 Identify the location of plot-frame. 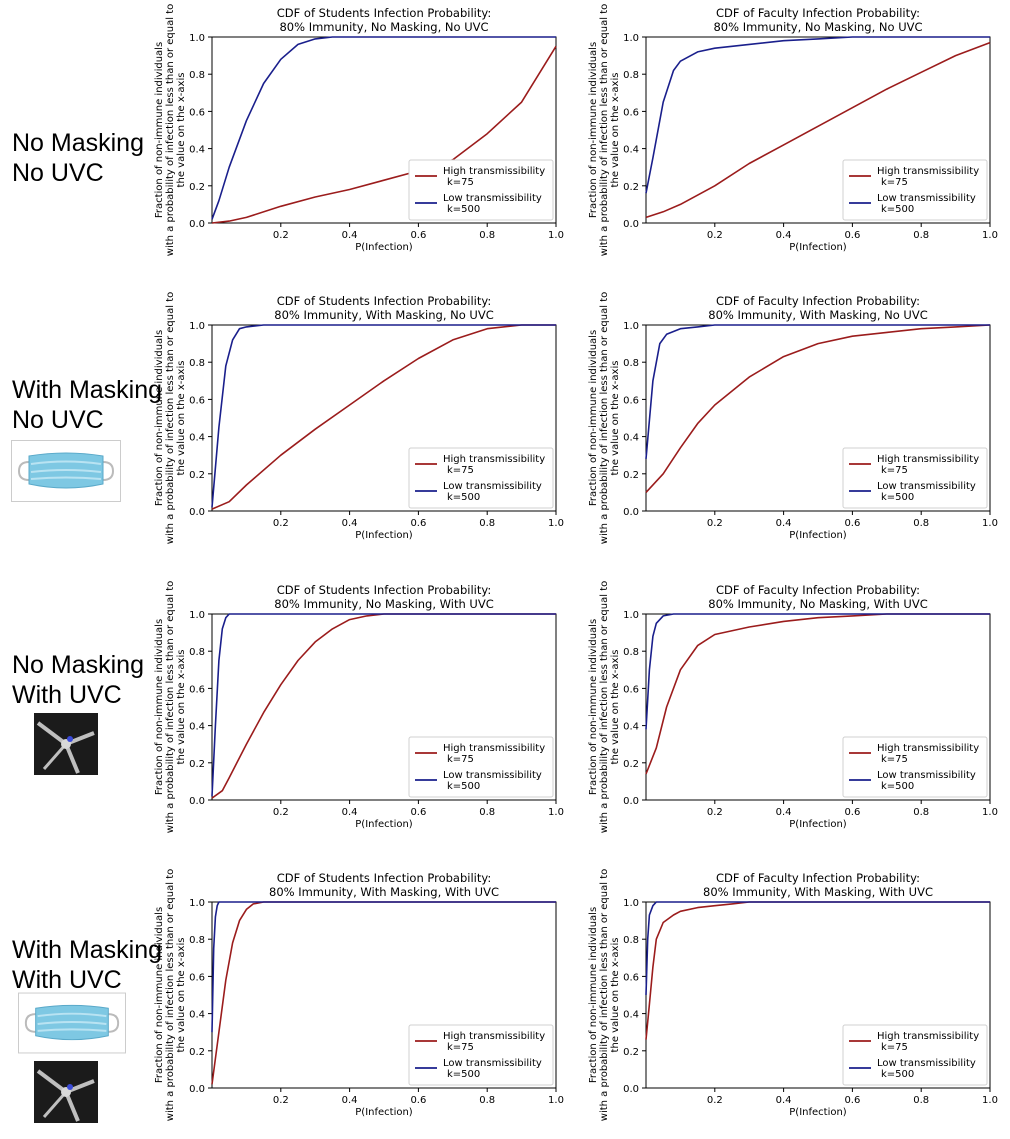
(818, 130).